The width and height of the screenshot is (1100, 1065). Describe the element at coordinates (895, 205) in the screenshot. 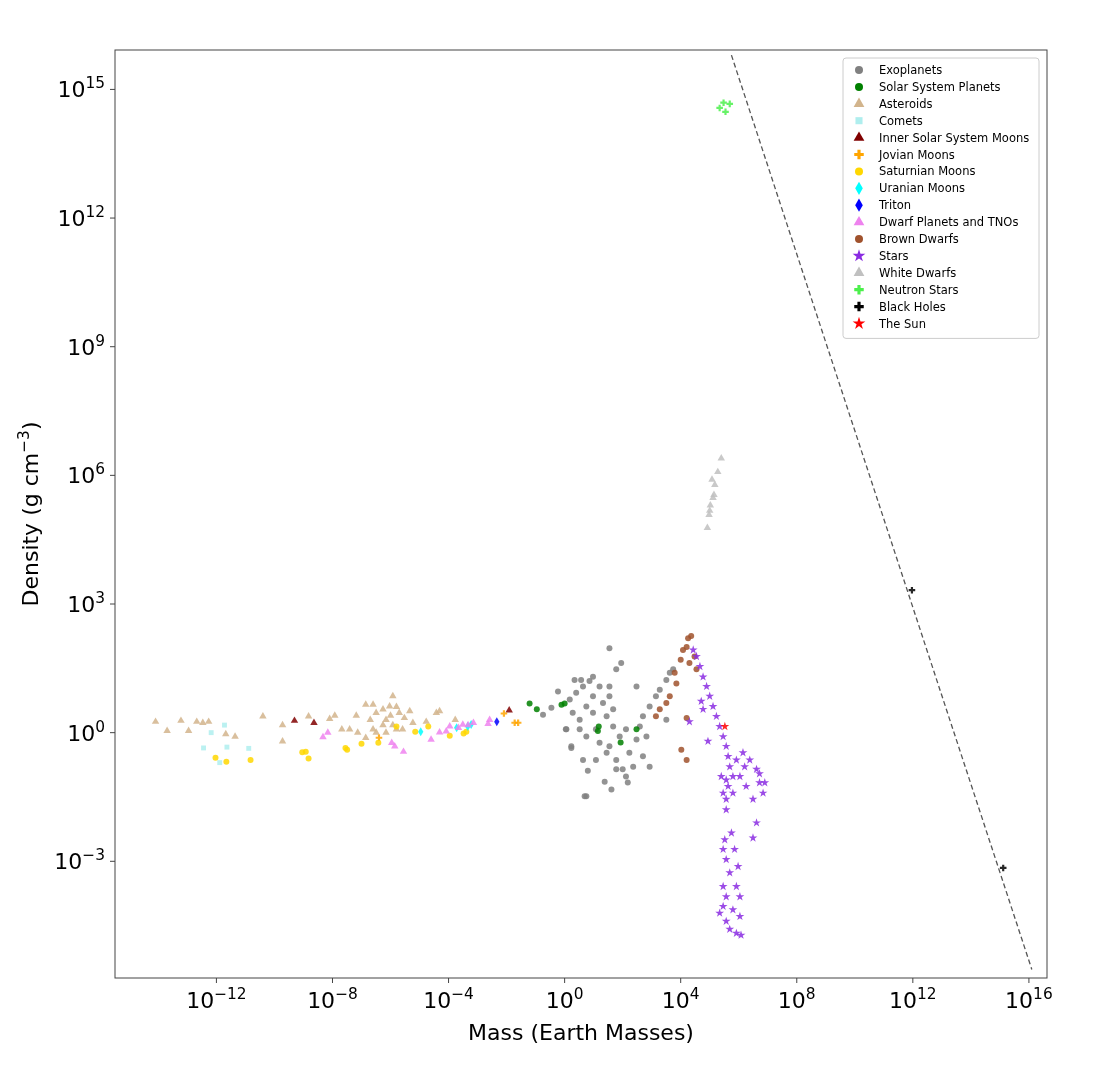

I see `legend-label: Triton` at that location.